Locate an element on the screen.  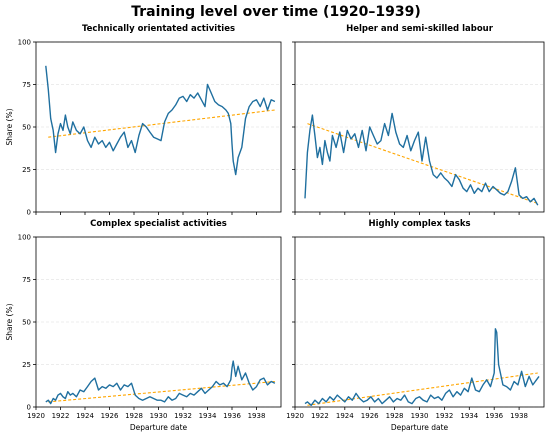
panel-title: Complex specialist activities is located at coordinates (158, 224).